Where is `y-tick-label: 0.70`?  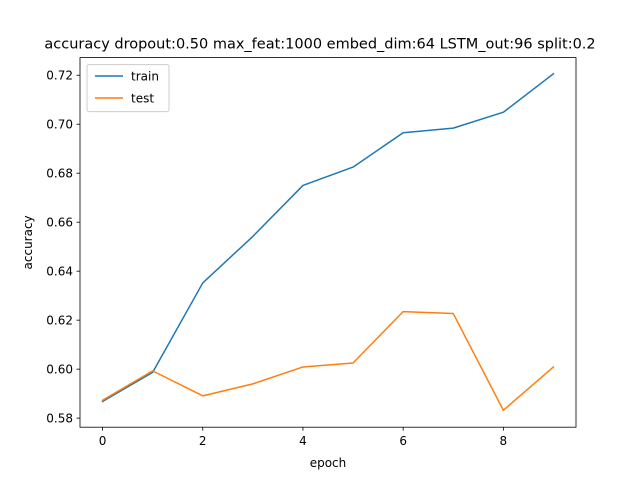 y-tick-label: 0.70 is located at coordinates (59, 125).